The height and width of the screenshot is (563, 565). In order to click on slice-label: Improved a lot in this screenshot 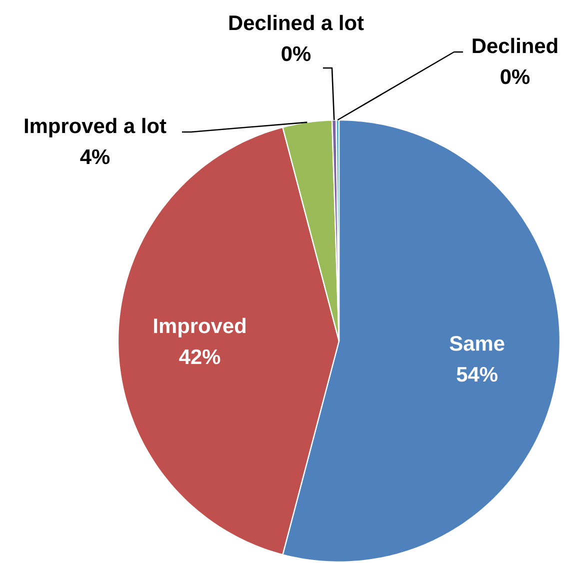, I will do `click(95, 128)`.